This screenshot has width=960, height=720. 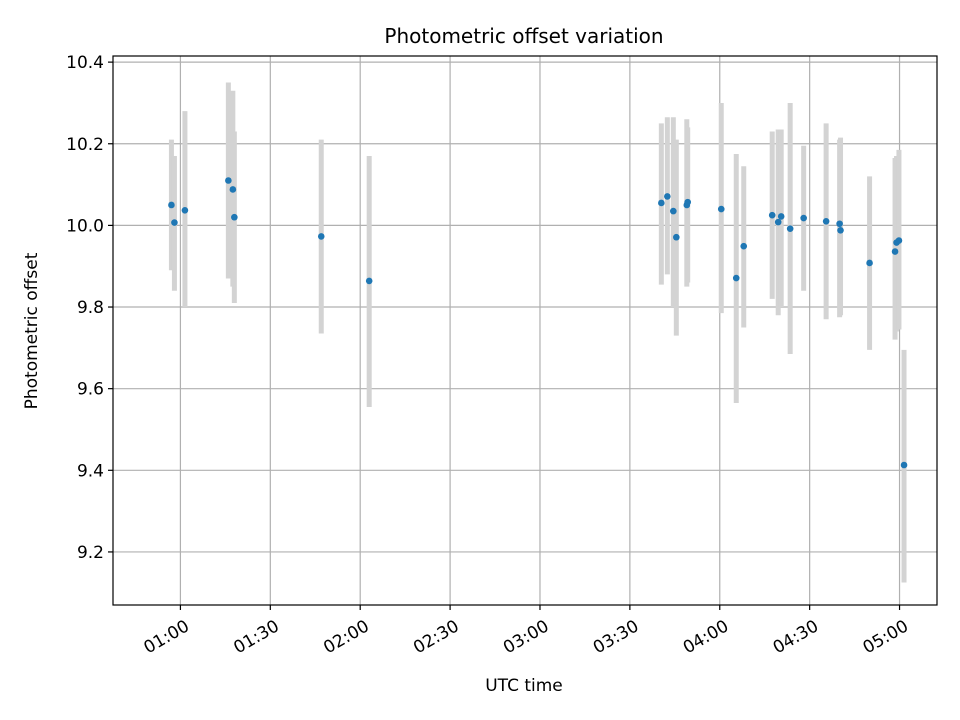 I want to click on y-tick-label: 10.0, so click(x=85, y=226).